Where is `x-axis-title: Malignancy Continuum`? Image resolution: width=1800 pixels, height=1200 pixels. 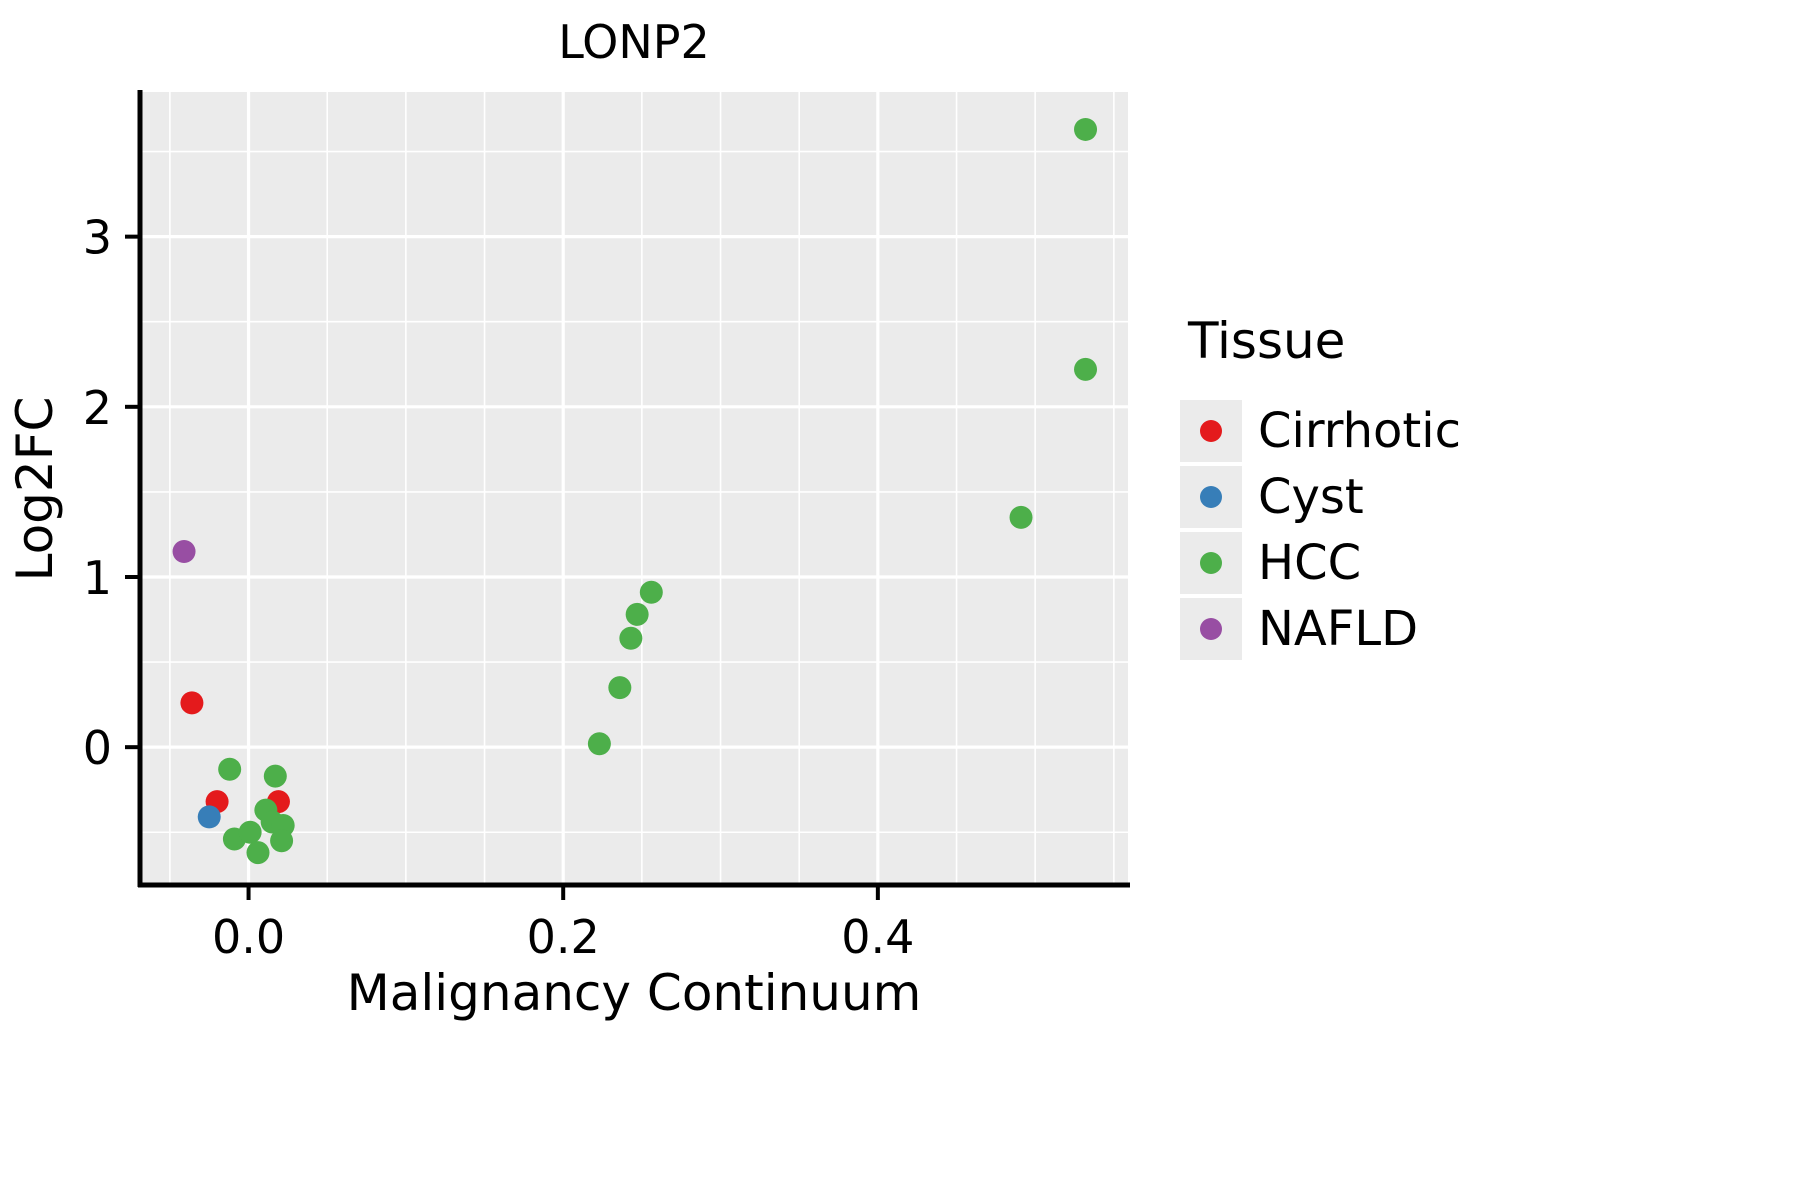 x-axis-title: Malignancy Continuum is located at coordinates (634, 993).